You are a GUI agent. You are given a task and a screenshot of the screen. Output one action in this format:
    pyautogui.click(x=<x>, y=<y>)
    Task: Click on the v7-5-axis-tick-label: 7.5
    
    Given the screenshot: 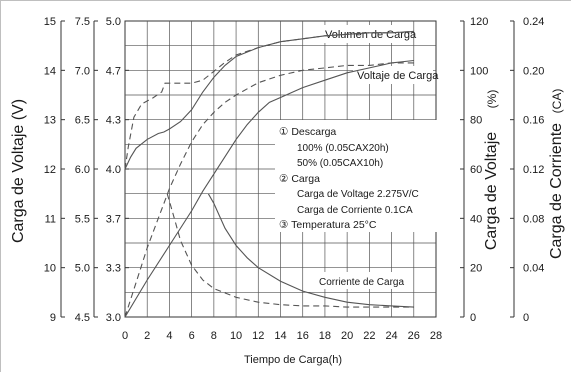 What is the action you would take?
    pyautogui.click(x=82, y=22)
    